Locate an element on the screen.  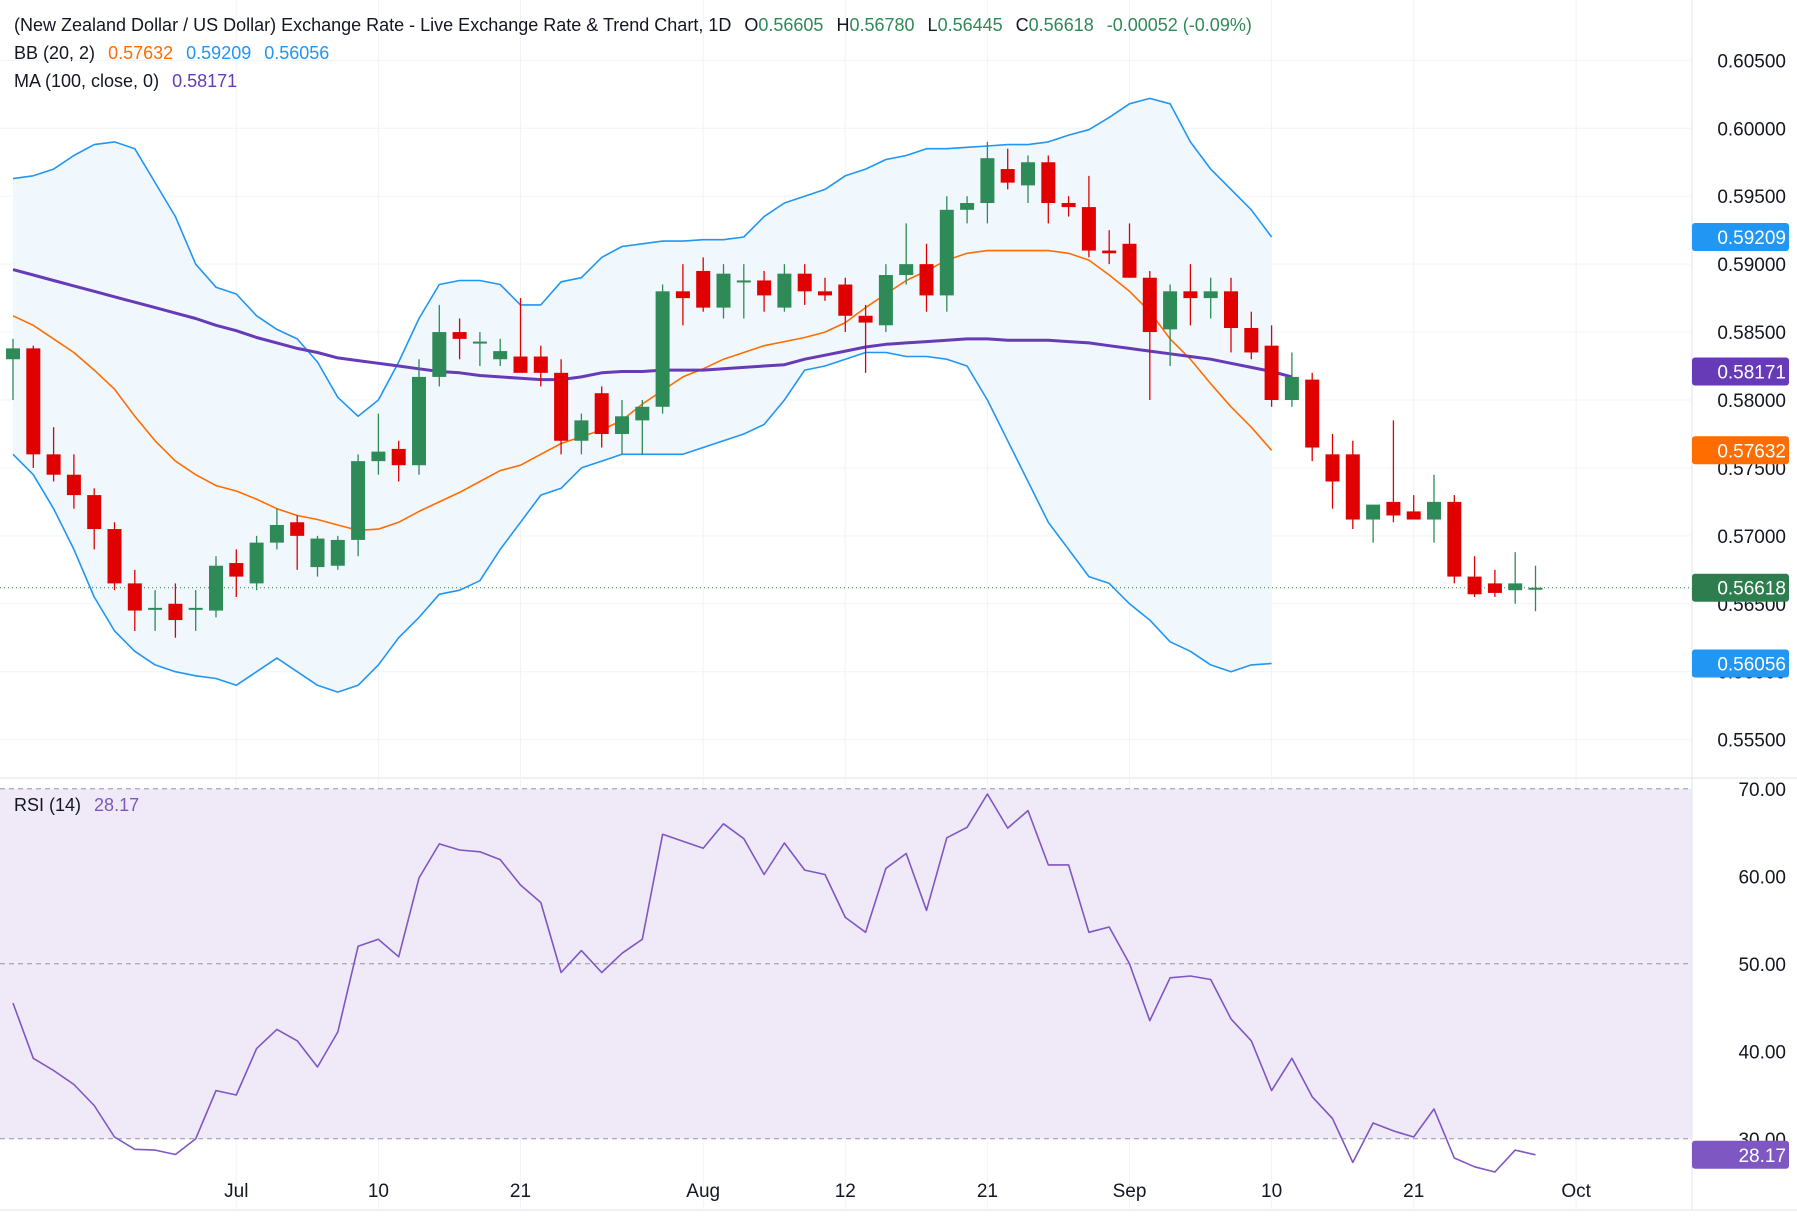
price-tick-label: 0.60500 is located at coordinates (1751, 61).